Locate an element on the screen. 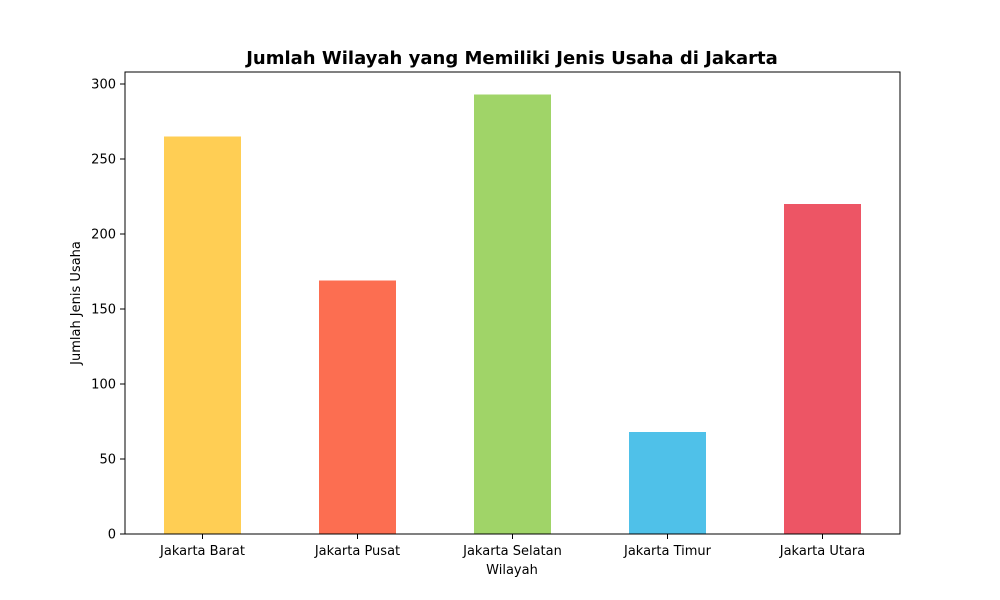 This screenshot has height=600, width=1000. y-tick-label: 0 is located at coordinates (112, 535).